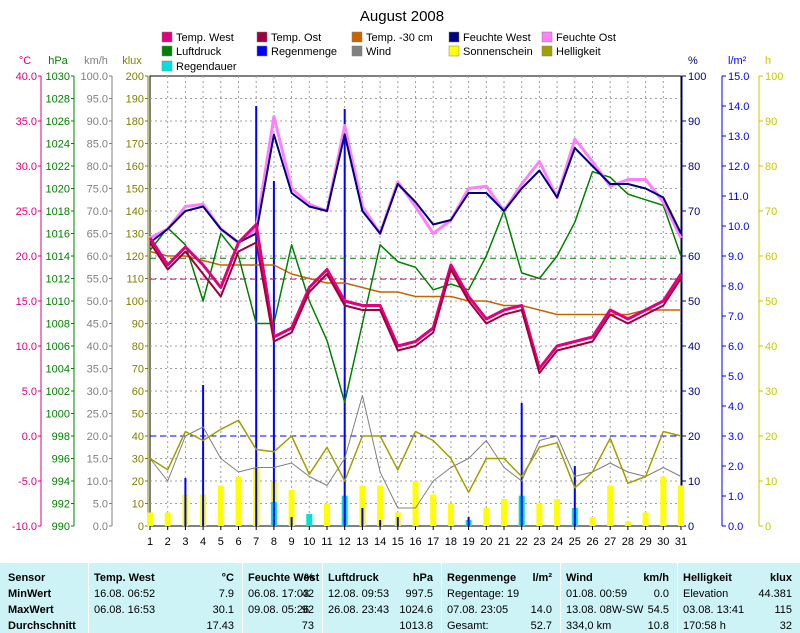 The height and width of the screenshot is (633, 800). Describe the element at coordinates (326, 542) in the screenshot. I see `x-tick-label: 11` at that location.